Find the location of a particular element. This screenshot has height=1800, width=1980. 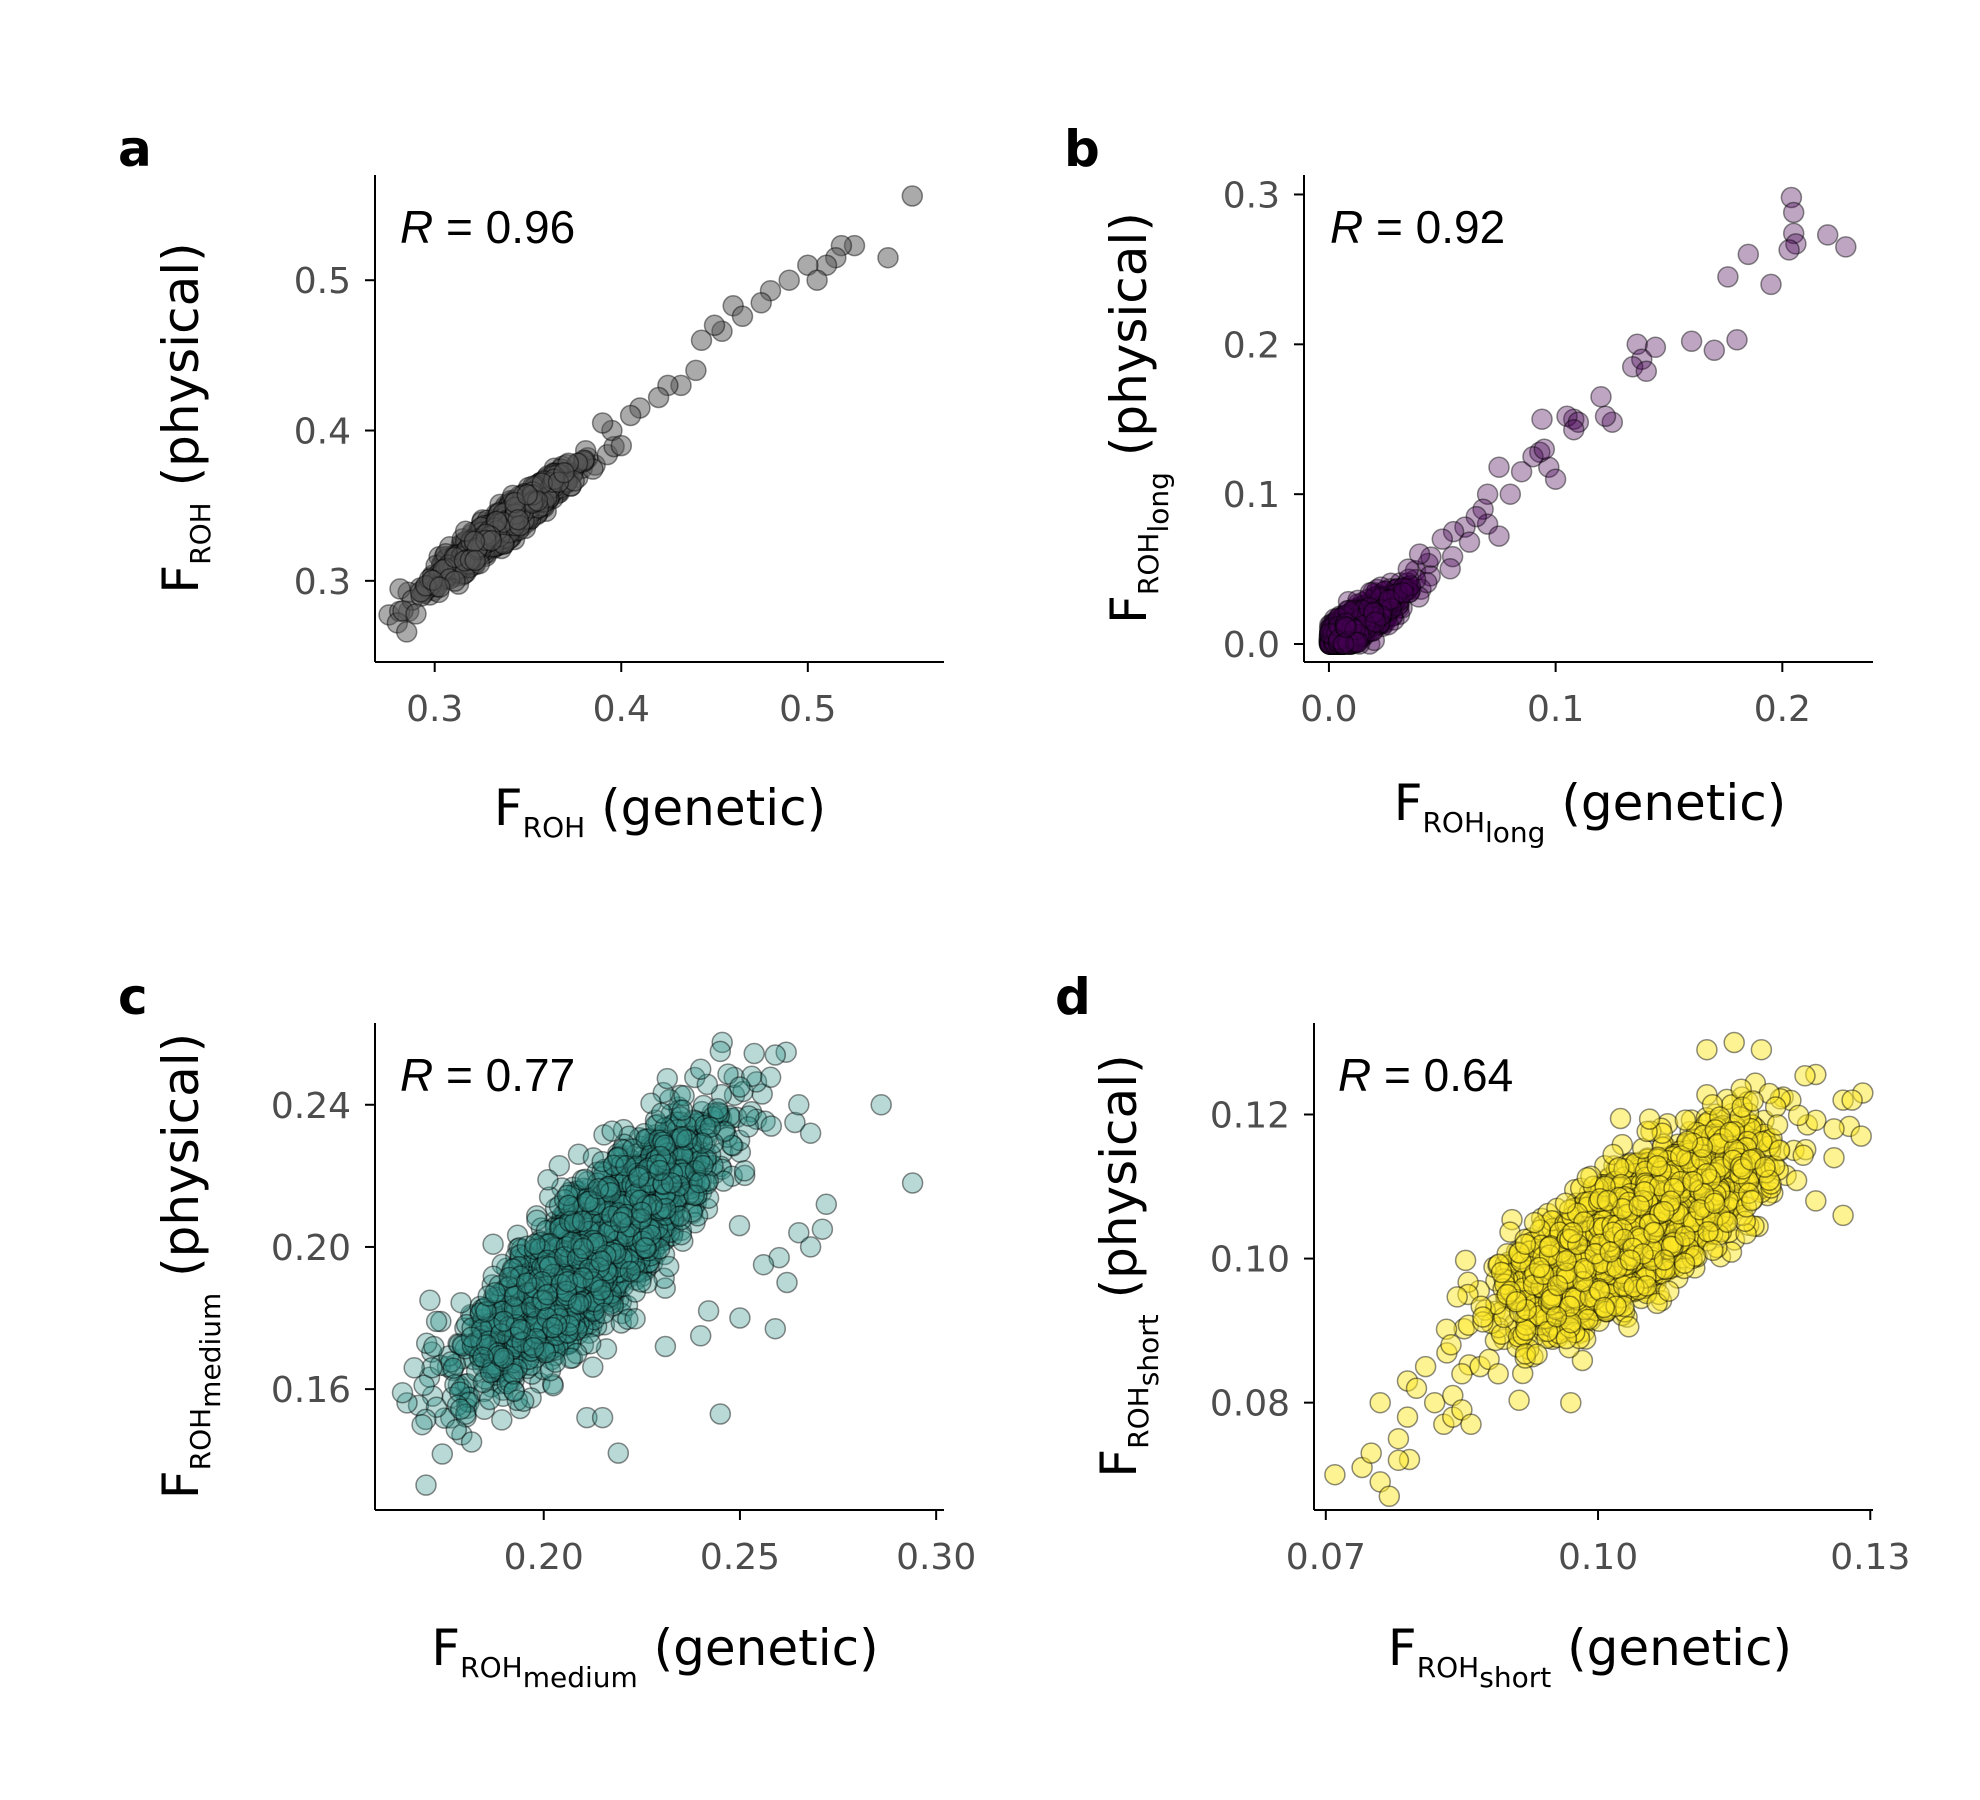

panel-b-y-tick-label-3: 0.3 is located at coordinates (1251, 195).